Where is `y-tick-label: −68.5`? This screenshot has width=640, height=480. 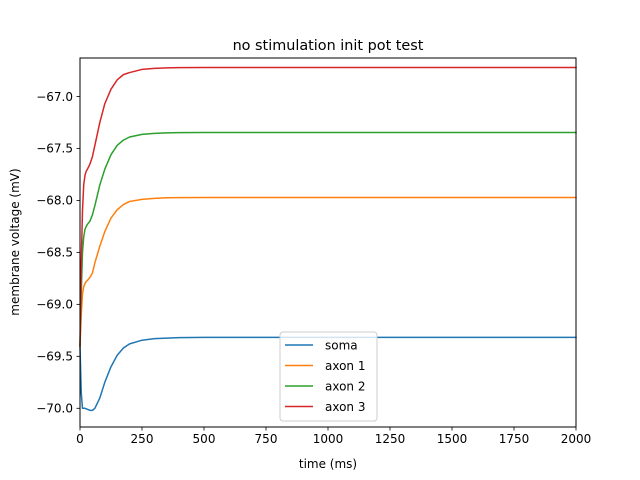 y-tick-label: −68.5 is located at coordinates (54, 253).